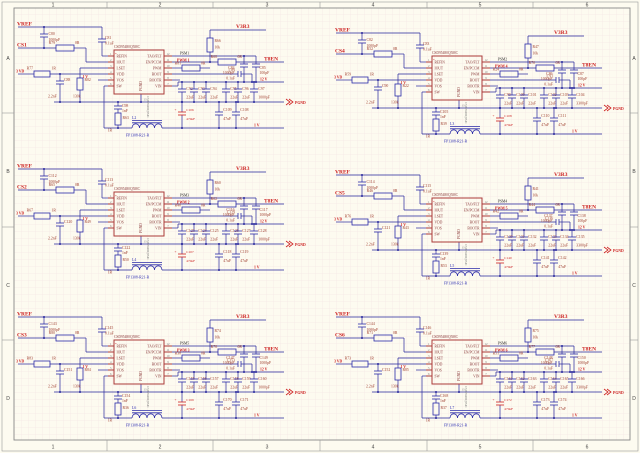  What do you see at coordinates (406, 228) in the screenshot?
I see `resistor-refdes: R43` at bounding box center [406, 228].